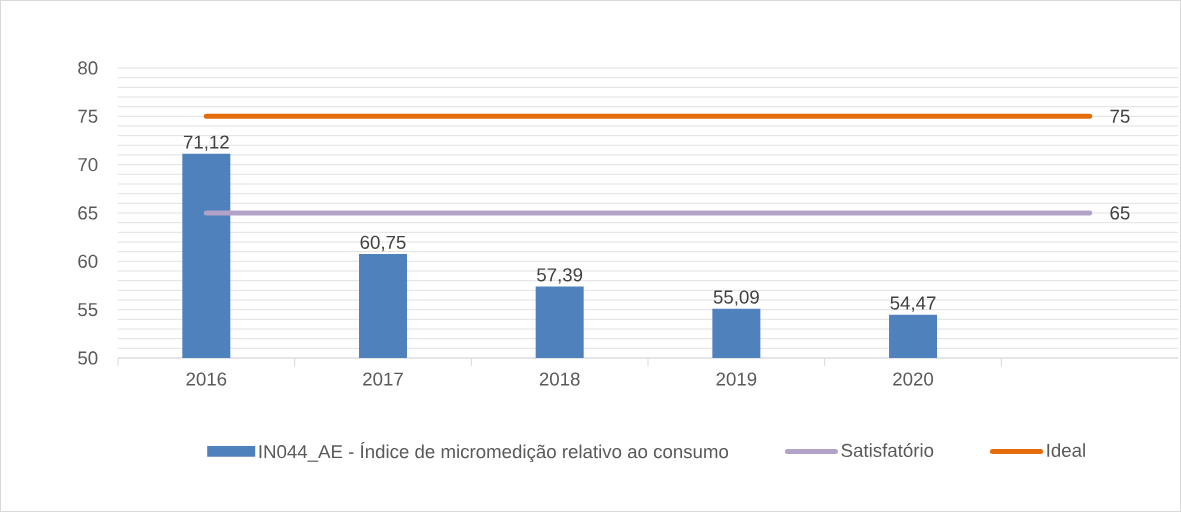  What do you see at coordinates (88, 116) in the screenshot?
I see `y-tick-label: 75` at bounding box center [88, 116].